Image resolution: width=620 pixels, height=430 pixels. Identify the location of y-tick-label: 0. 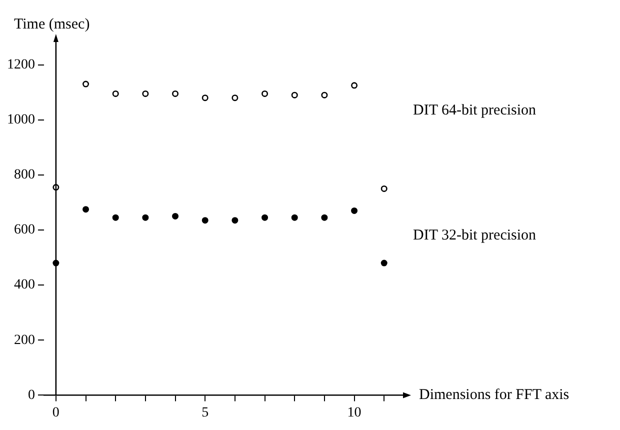
(31, 395).